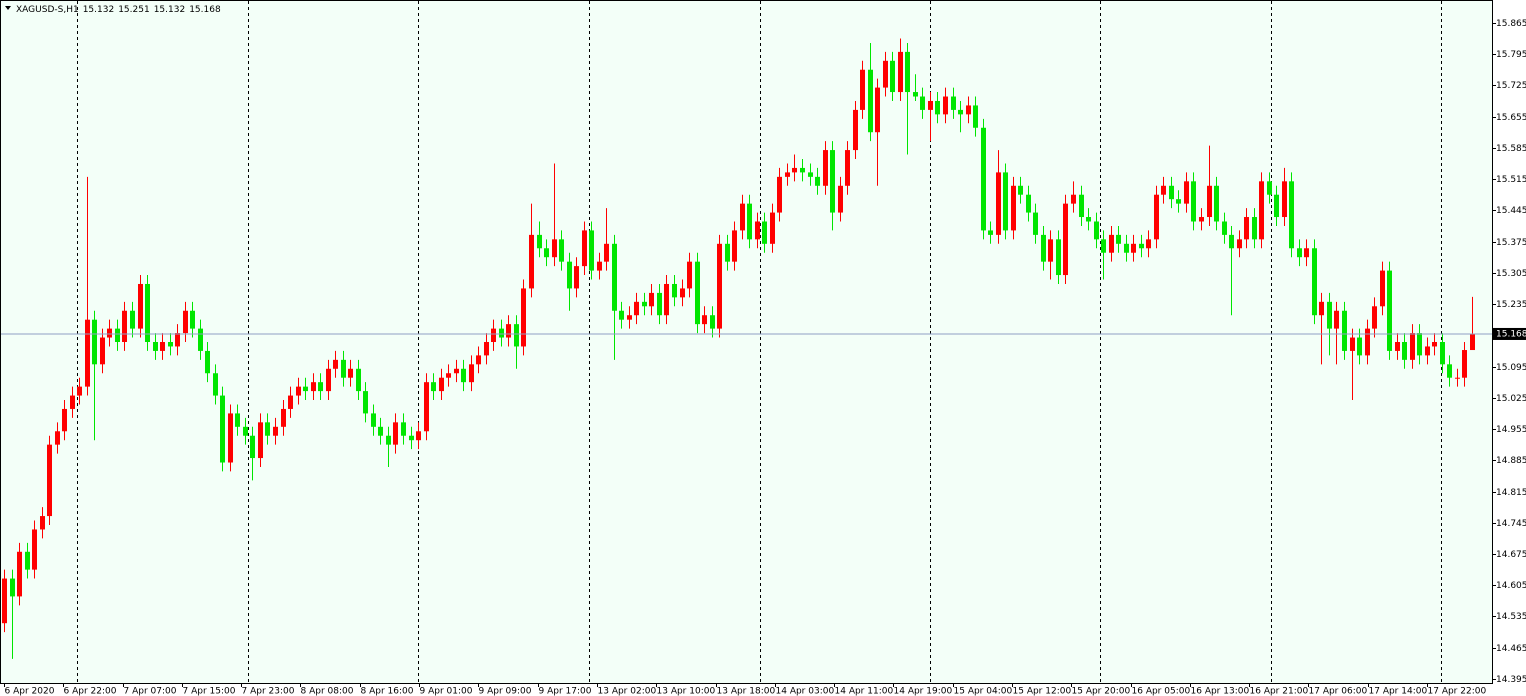  What do you see at coordinates (1511, 368) in the screenshot?
I see `y-tick-label: 15.095` at bounding box center [1511, 368].